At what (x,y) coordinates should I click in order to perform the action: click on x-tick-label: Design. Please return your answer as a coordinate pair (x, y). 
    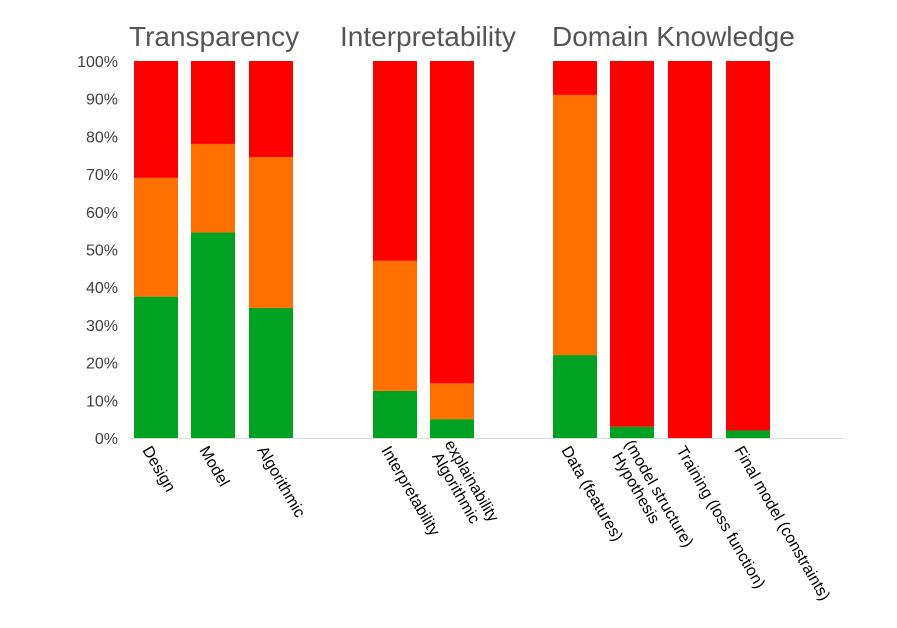
    Looking at the image, I should click on (159, 470).